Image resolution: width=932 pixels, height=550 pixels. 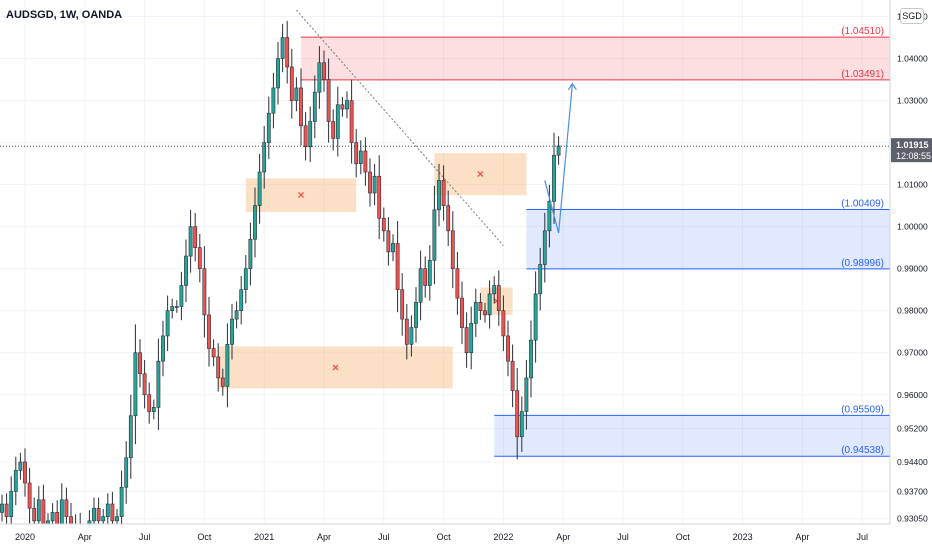 I want to click on zone-label: (1.04510), so click(x=862, y=31).